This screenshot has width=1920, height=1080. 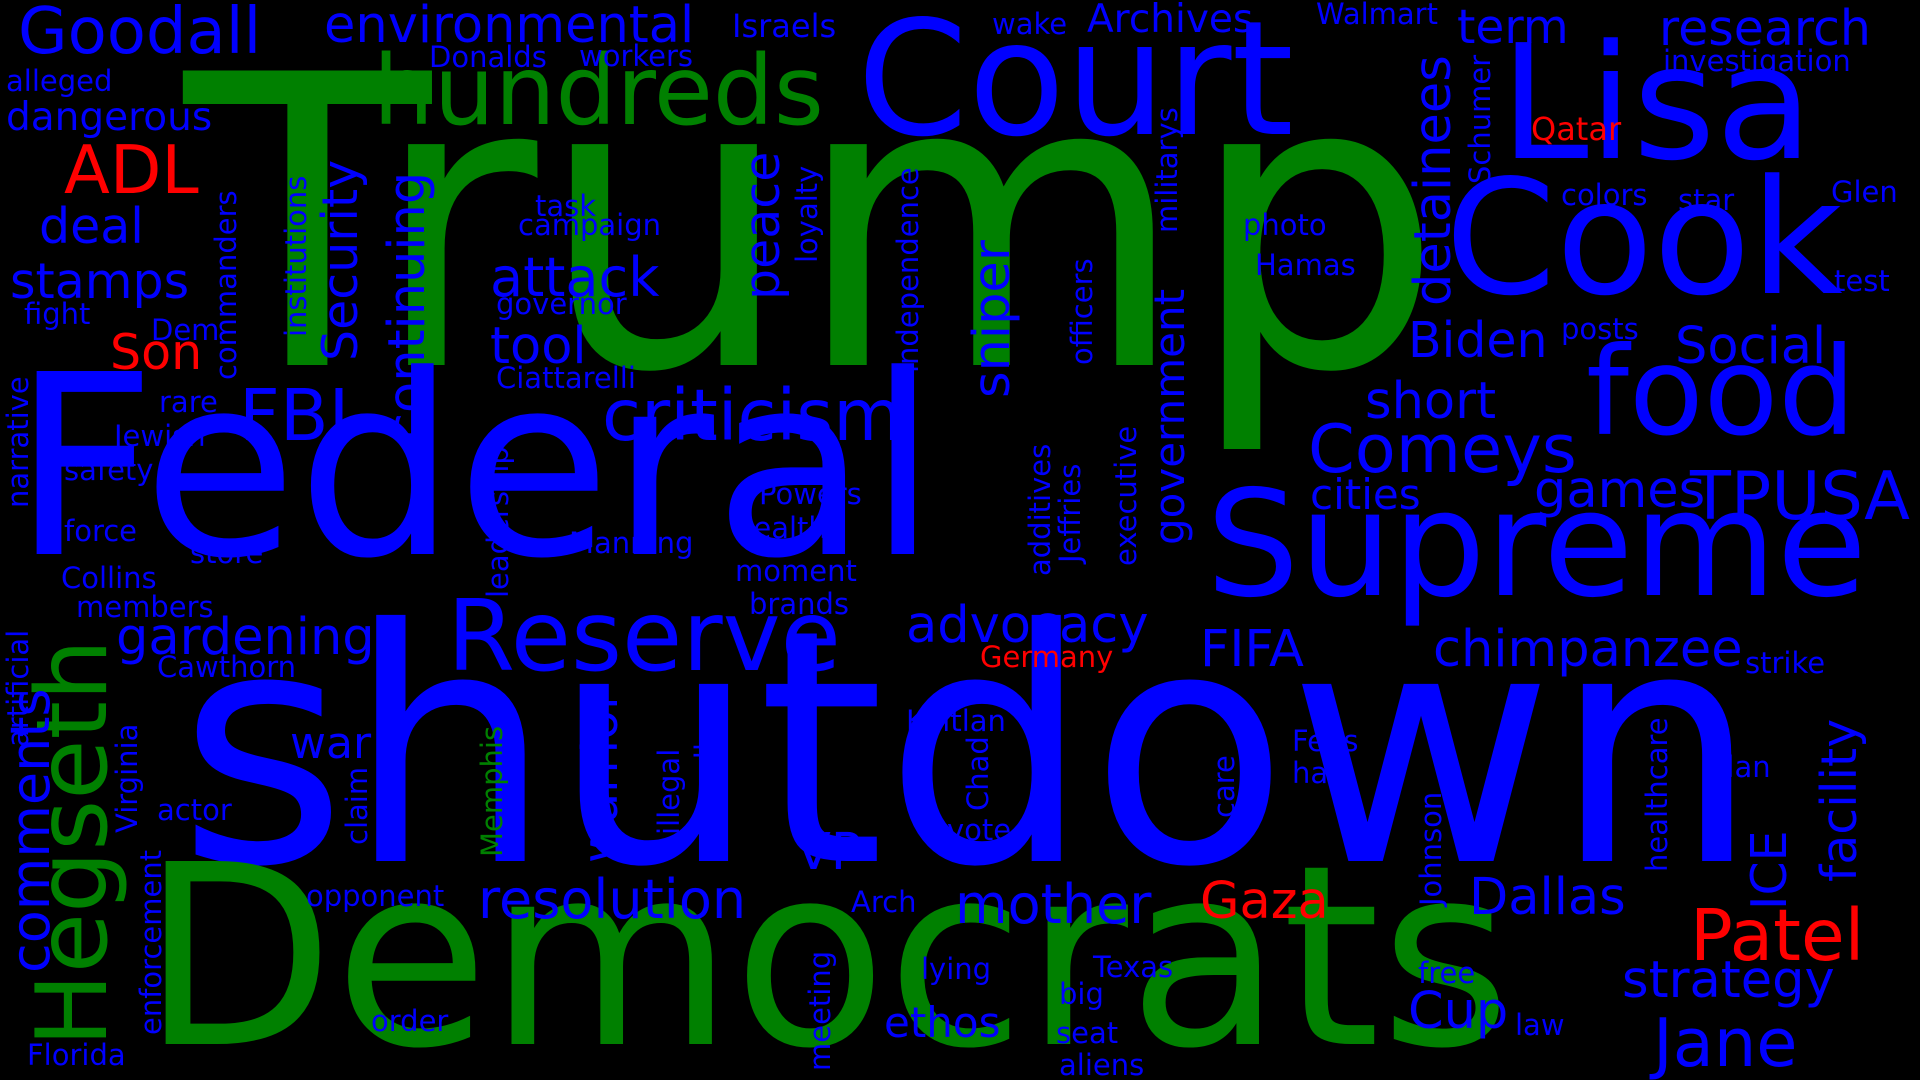 I want to click on word-cloud-word: workers, so click(x=636, y=56).